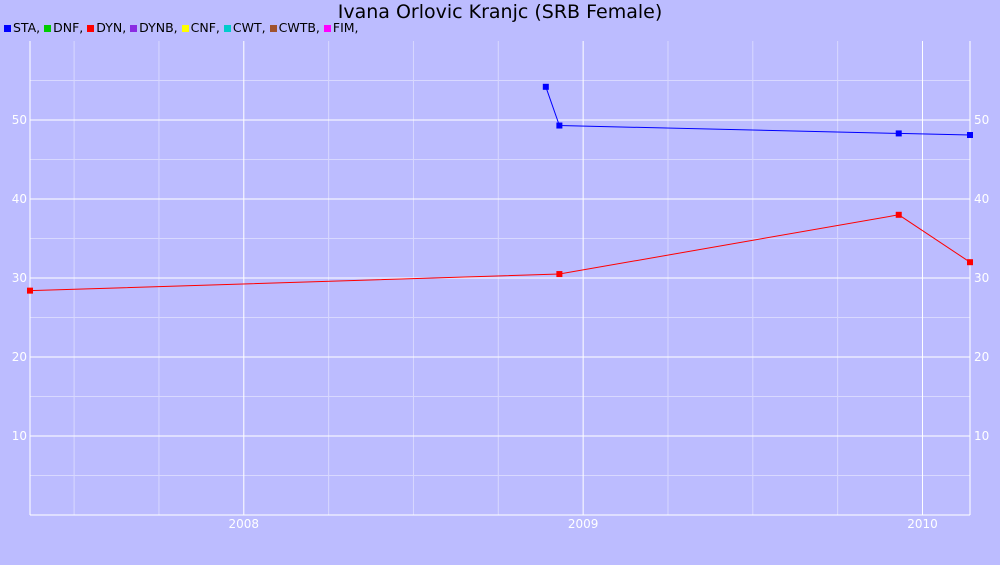 This screenshot has height=565, width=1000. Describe the element at coordinates (19, 120) in the screenshot. I see `y-tick-label-left: 50` at that location.